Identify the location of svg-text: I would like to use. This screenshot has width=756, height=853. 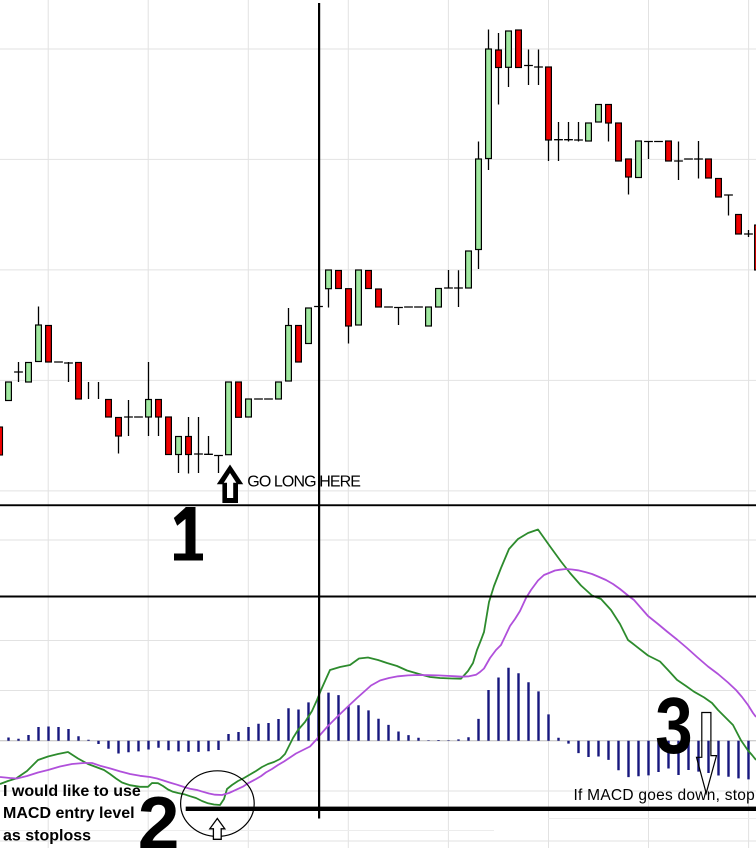
(72, 791).